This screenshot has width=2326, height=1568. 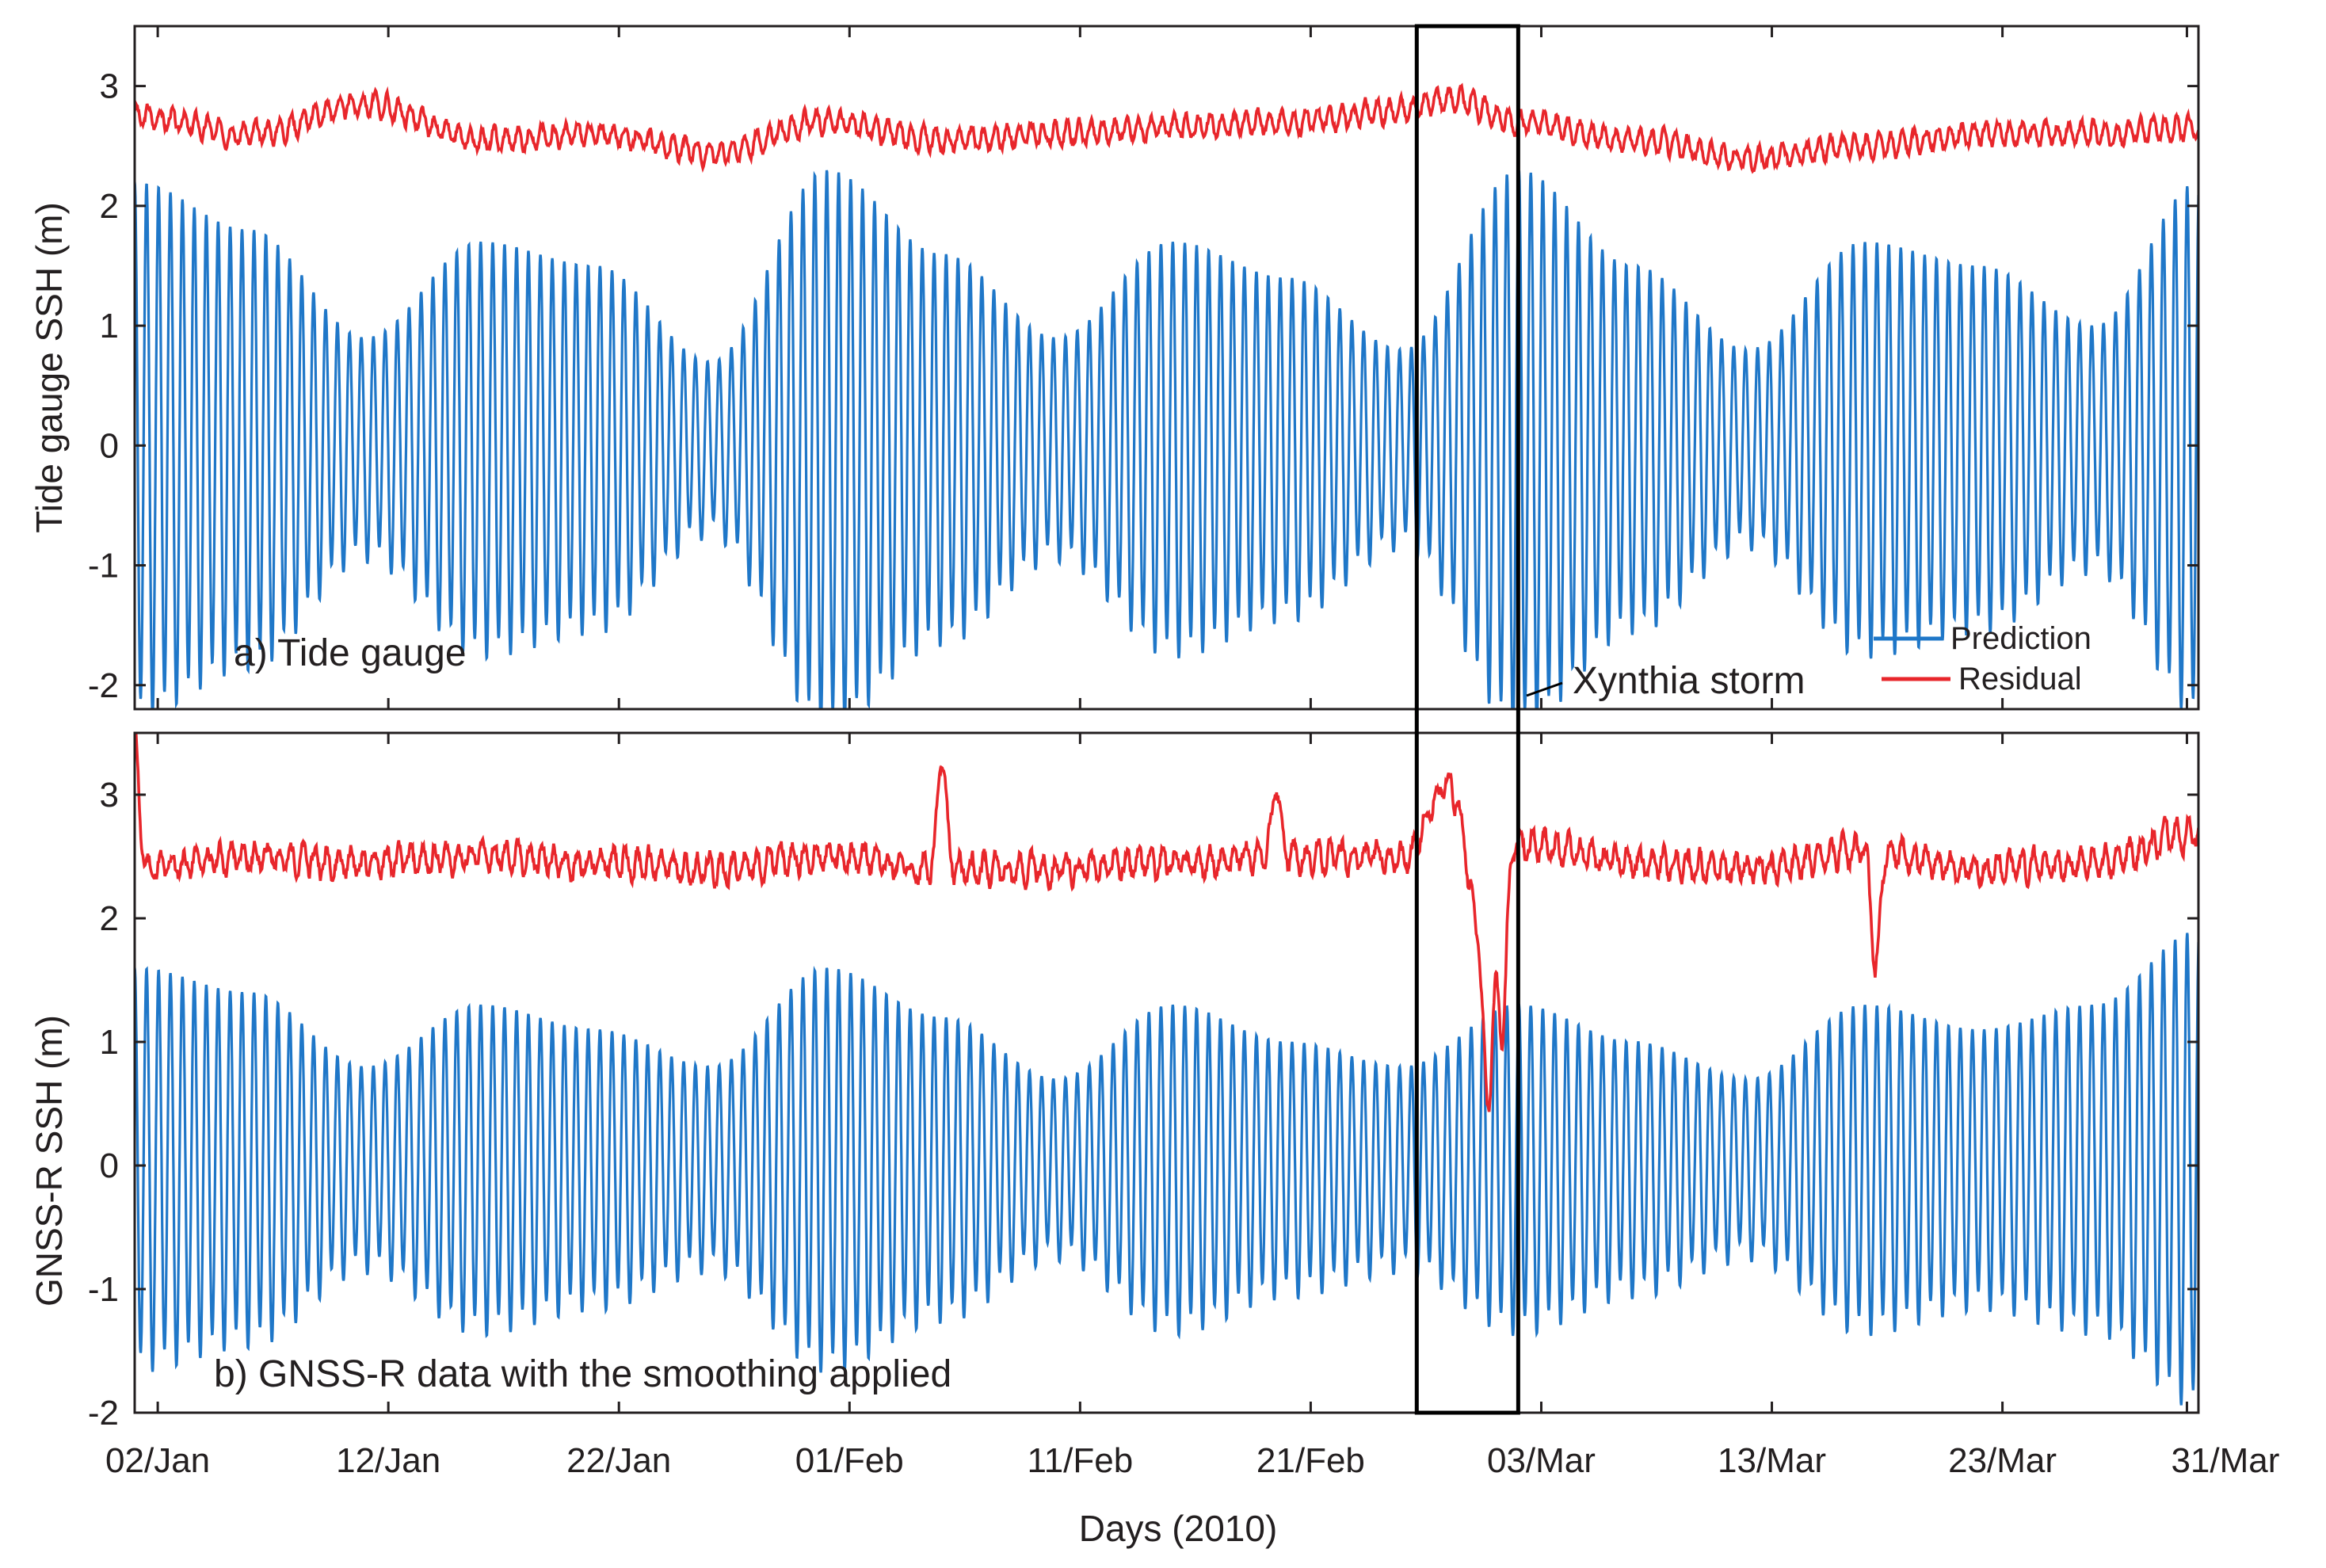 What do you see at coordinates (1080, 1460) in the screenshot?
I see `x-tick-label: 11/Feb` at bounding box center [1080, 1460].